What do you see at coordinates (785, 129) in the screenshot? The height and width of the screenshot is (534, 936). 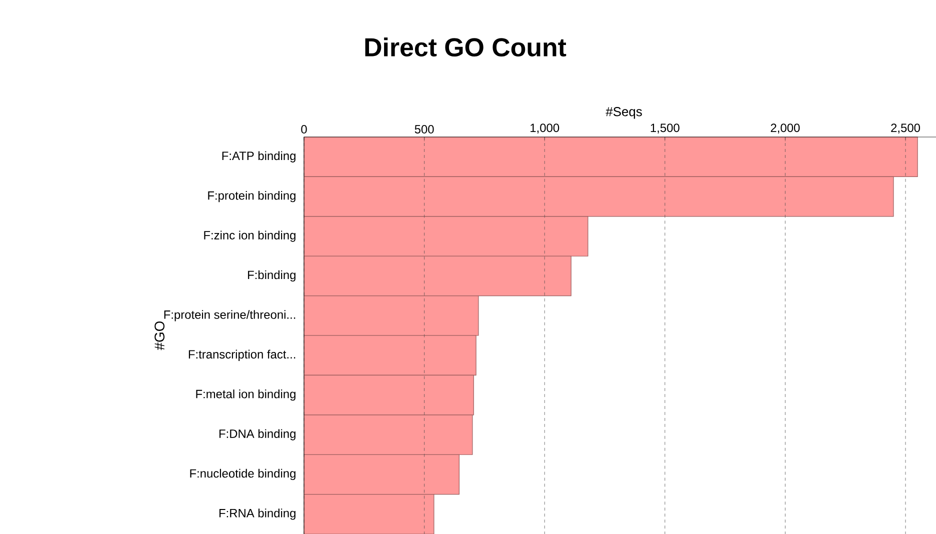 I see `x-tick-label: 2,000` at bounding box center [785, 129].